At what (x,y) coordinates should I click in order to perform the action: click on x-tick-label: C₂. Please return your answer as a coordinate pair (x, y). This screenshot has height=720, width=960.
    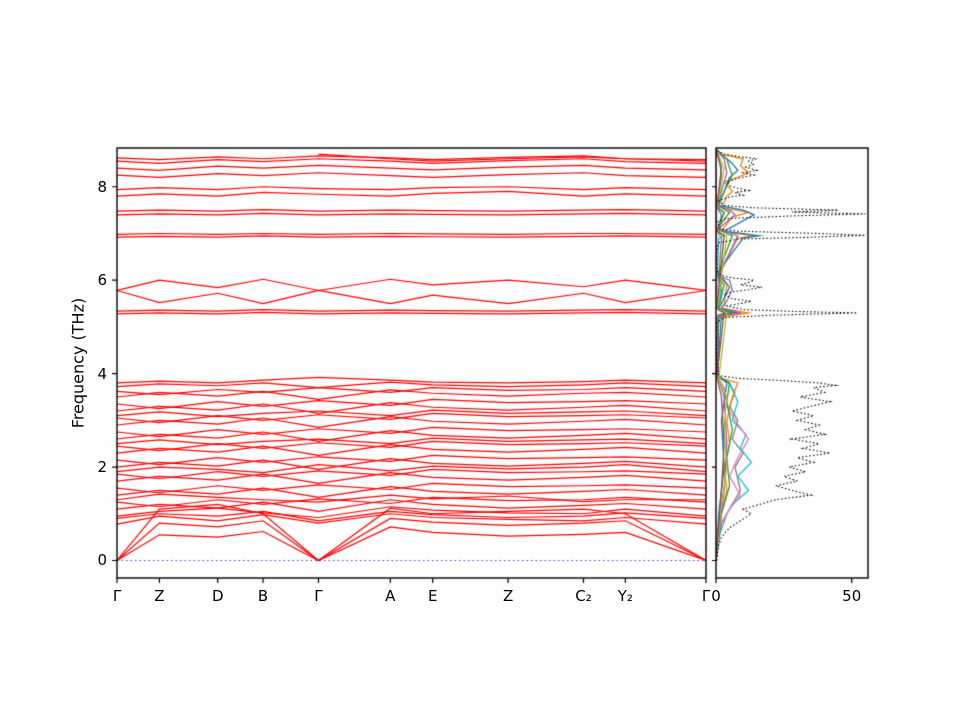
    Looking at the image, I should click on (583, 596).